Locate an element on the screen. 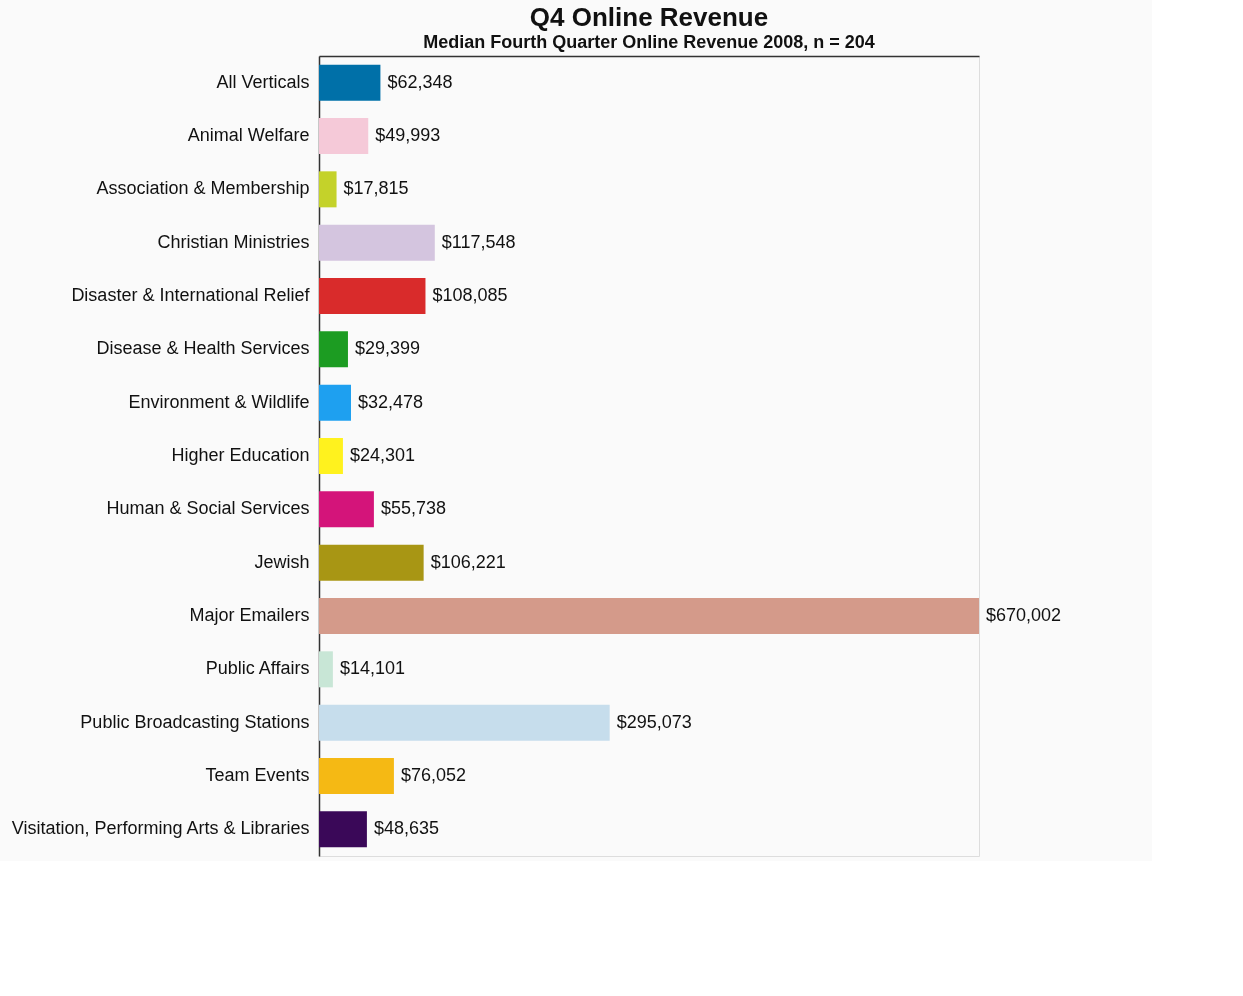  data-label: $670,002 is located at coordinates (1024, 615).